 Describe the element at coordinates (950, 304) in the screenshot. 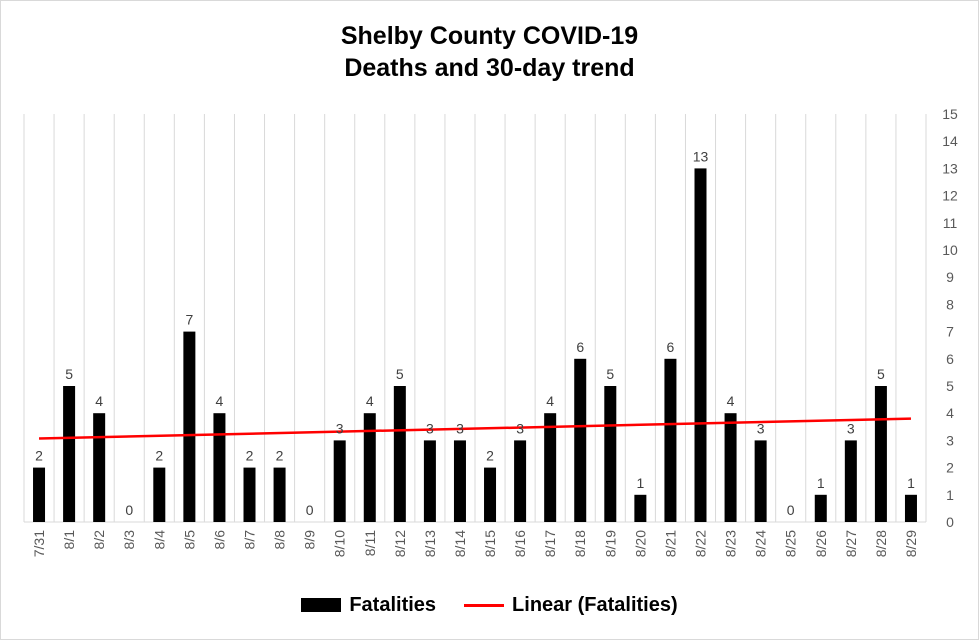

I see `y-tick-label: 8` at that location.